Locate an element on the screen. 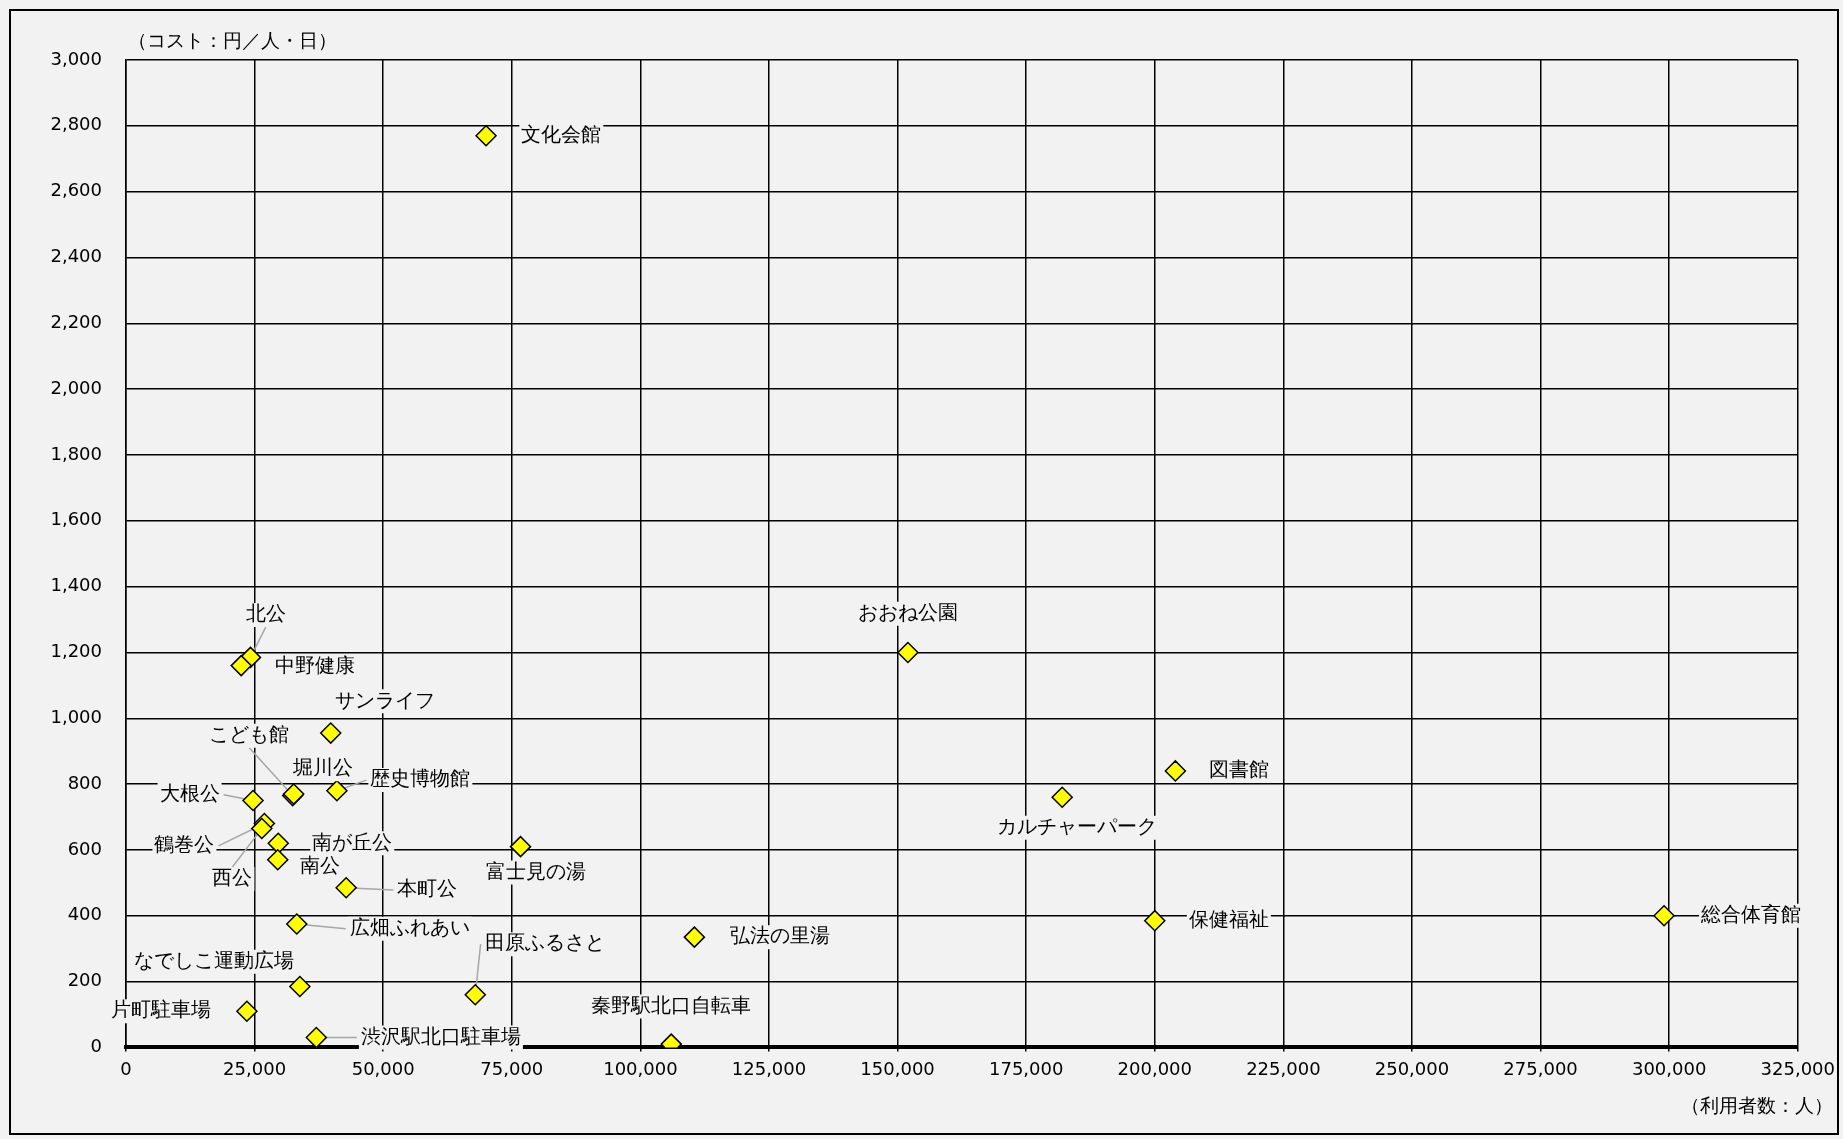  y-tick-label: 2,400 is located at coordinates (76, 256).